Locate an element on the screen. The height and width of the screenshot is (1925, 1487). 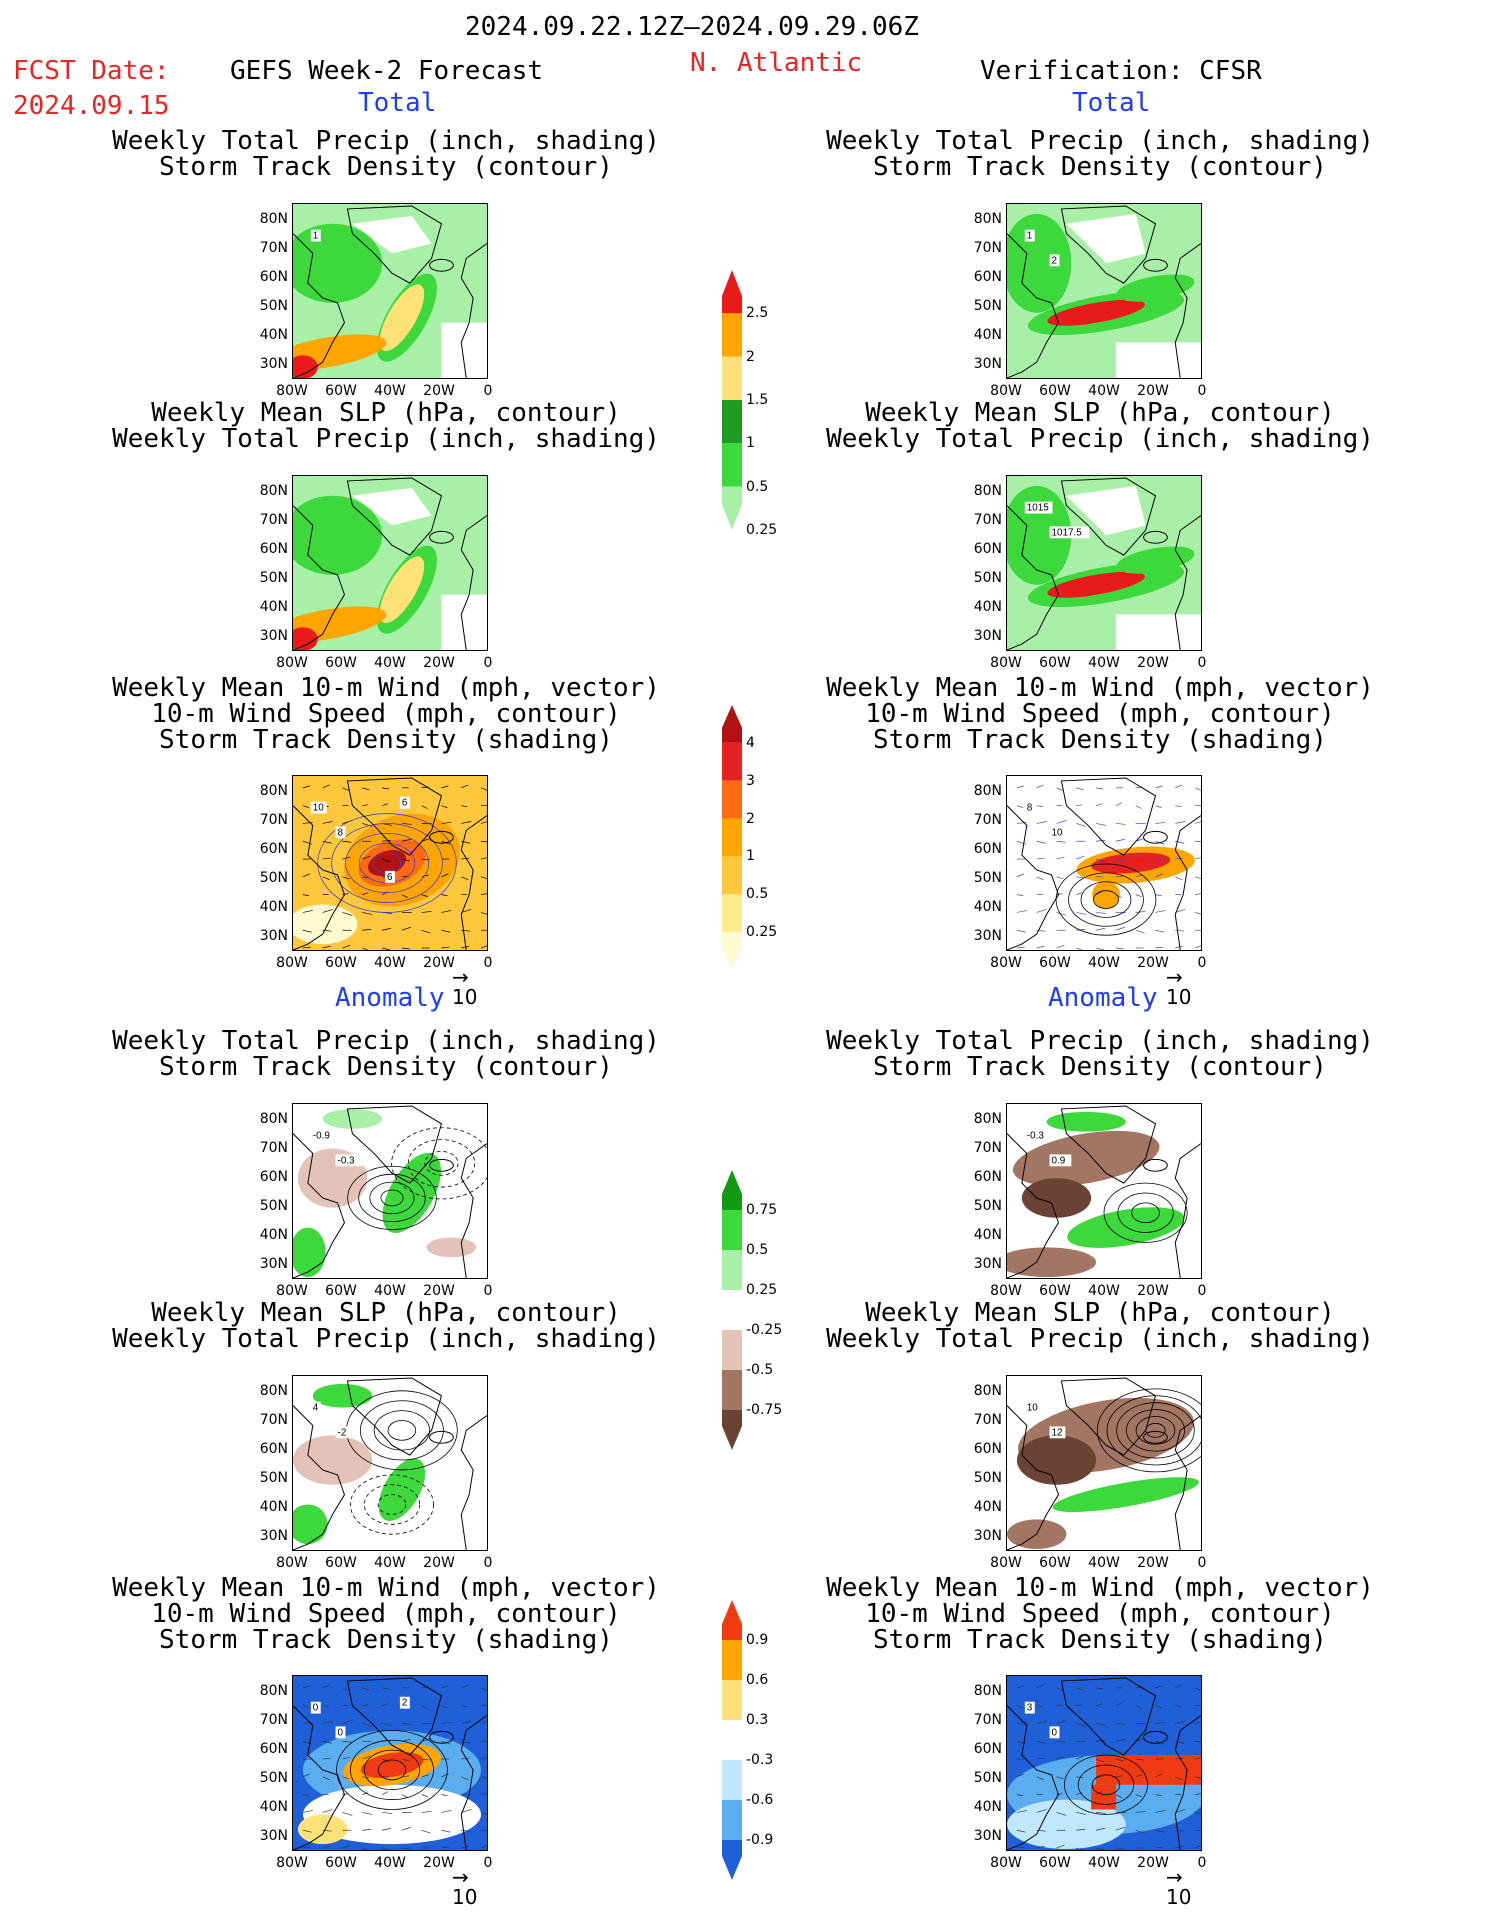
contour-label: 2 is located at coordinates (405, 1703).